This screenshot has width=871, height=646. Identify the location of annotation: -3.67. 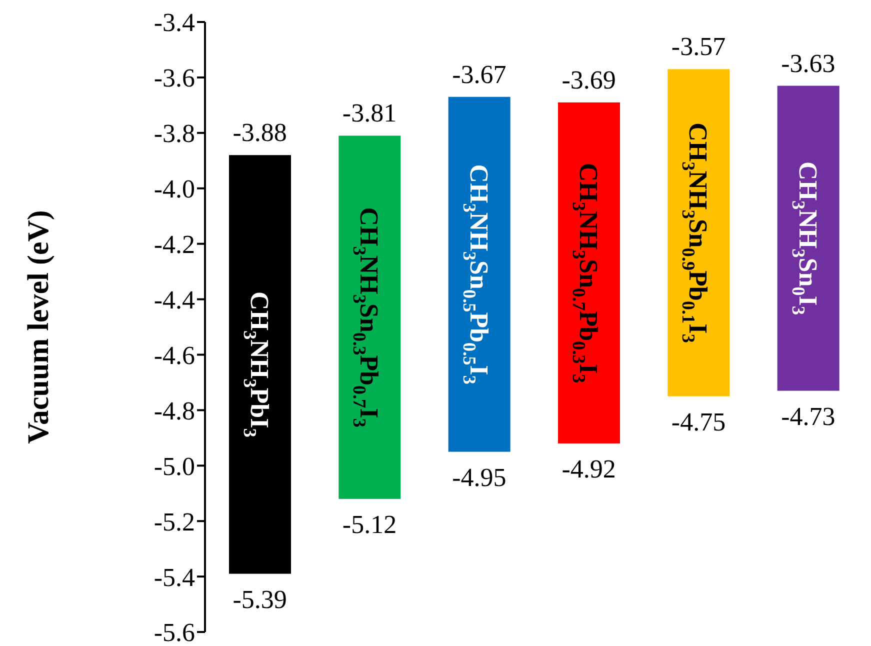
(479, 74).